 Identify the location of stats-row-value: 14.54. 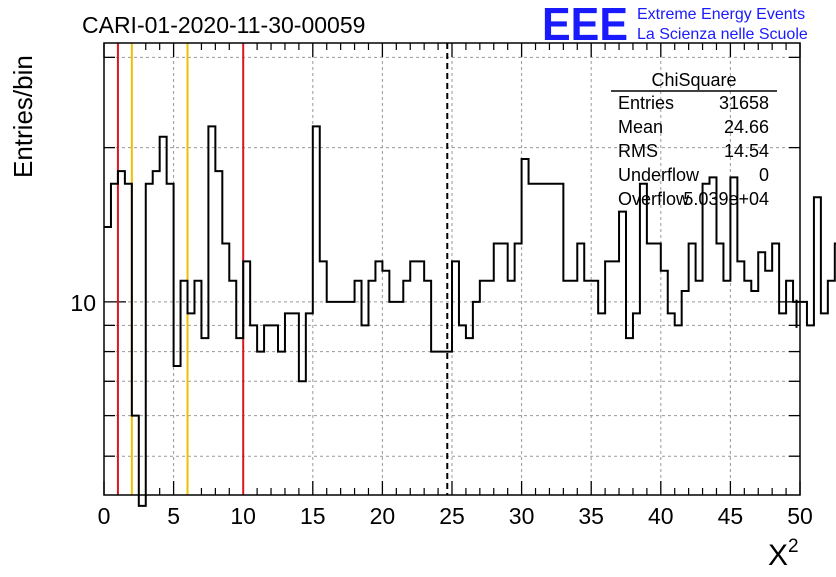
(746, 151).